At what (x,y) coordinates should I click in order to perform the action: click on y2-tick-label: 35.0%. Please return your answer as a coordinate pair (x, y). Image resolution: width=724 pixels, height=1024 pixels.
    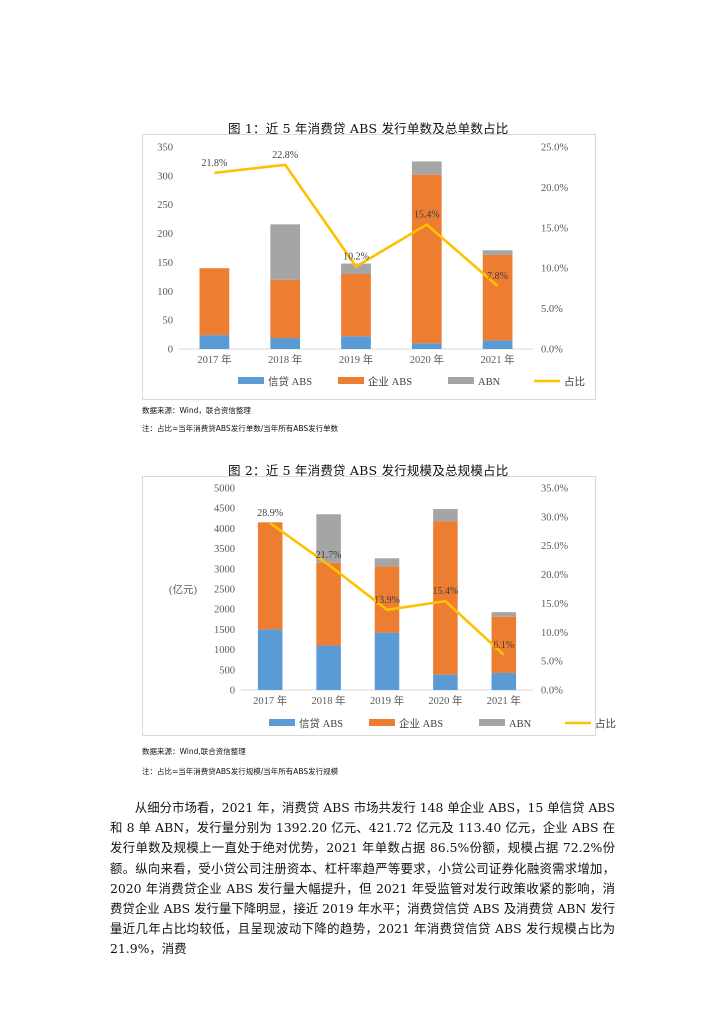
    Looking at the image, I should click on (554, 489).